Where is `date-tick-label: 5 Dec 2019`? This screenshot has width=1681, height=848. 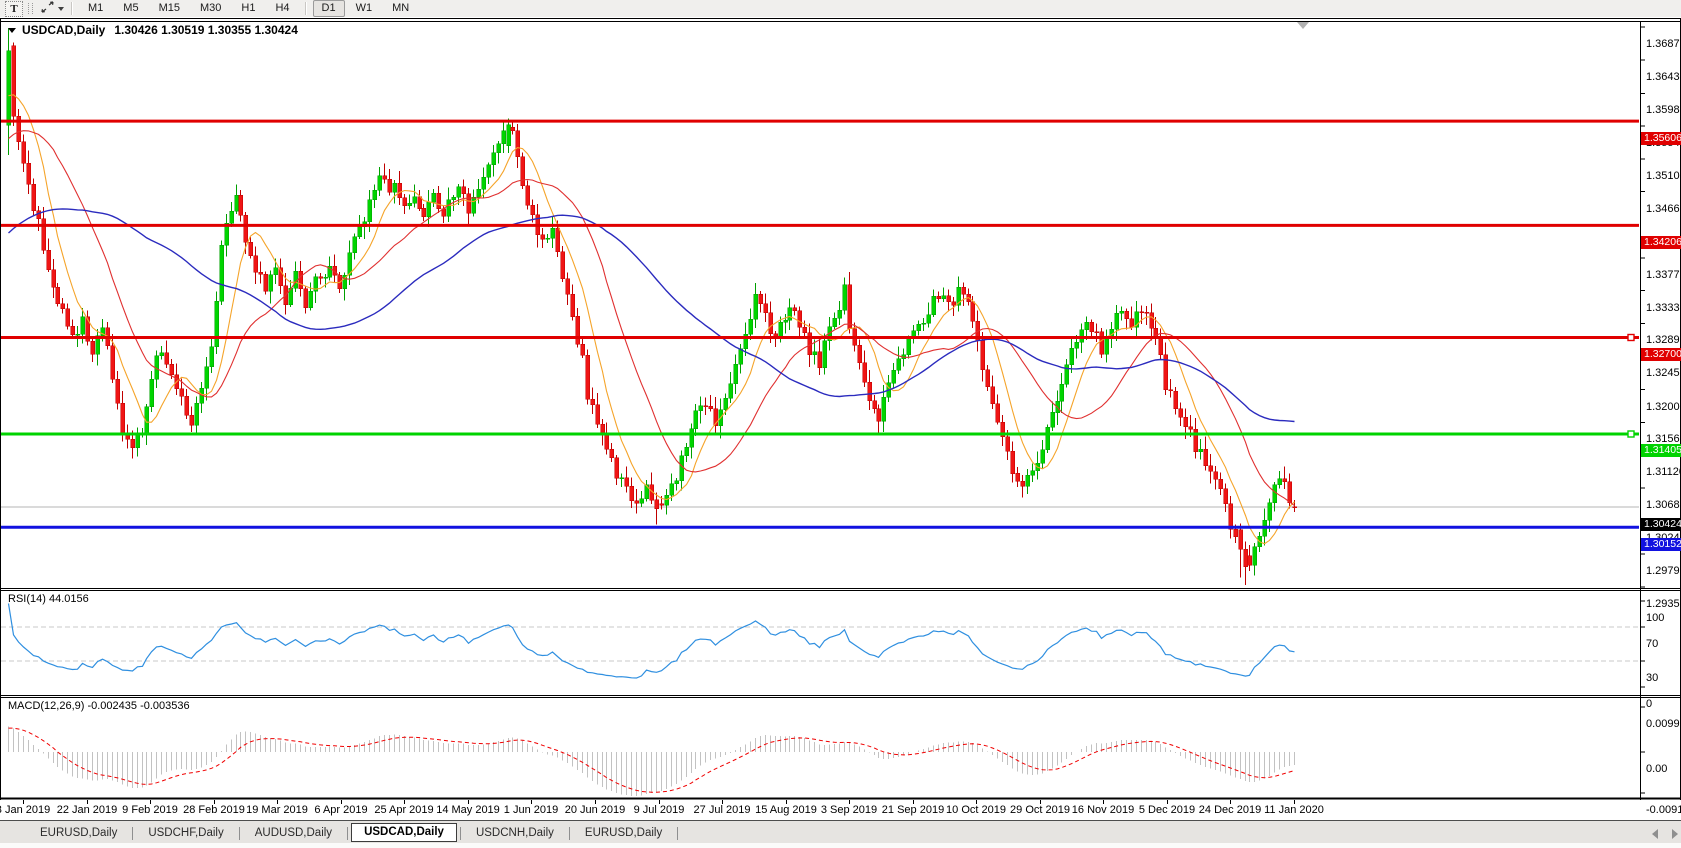 date-tick-label: 5 Dec 2019 is located at coordinates (1167, 810).